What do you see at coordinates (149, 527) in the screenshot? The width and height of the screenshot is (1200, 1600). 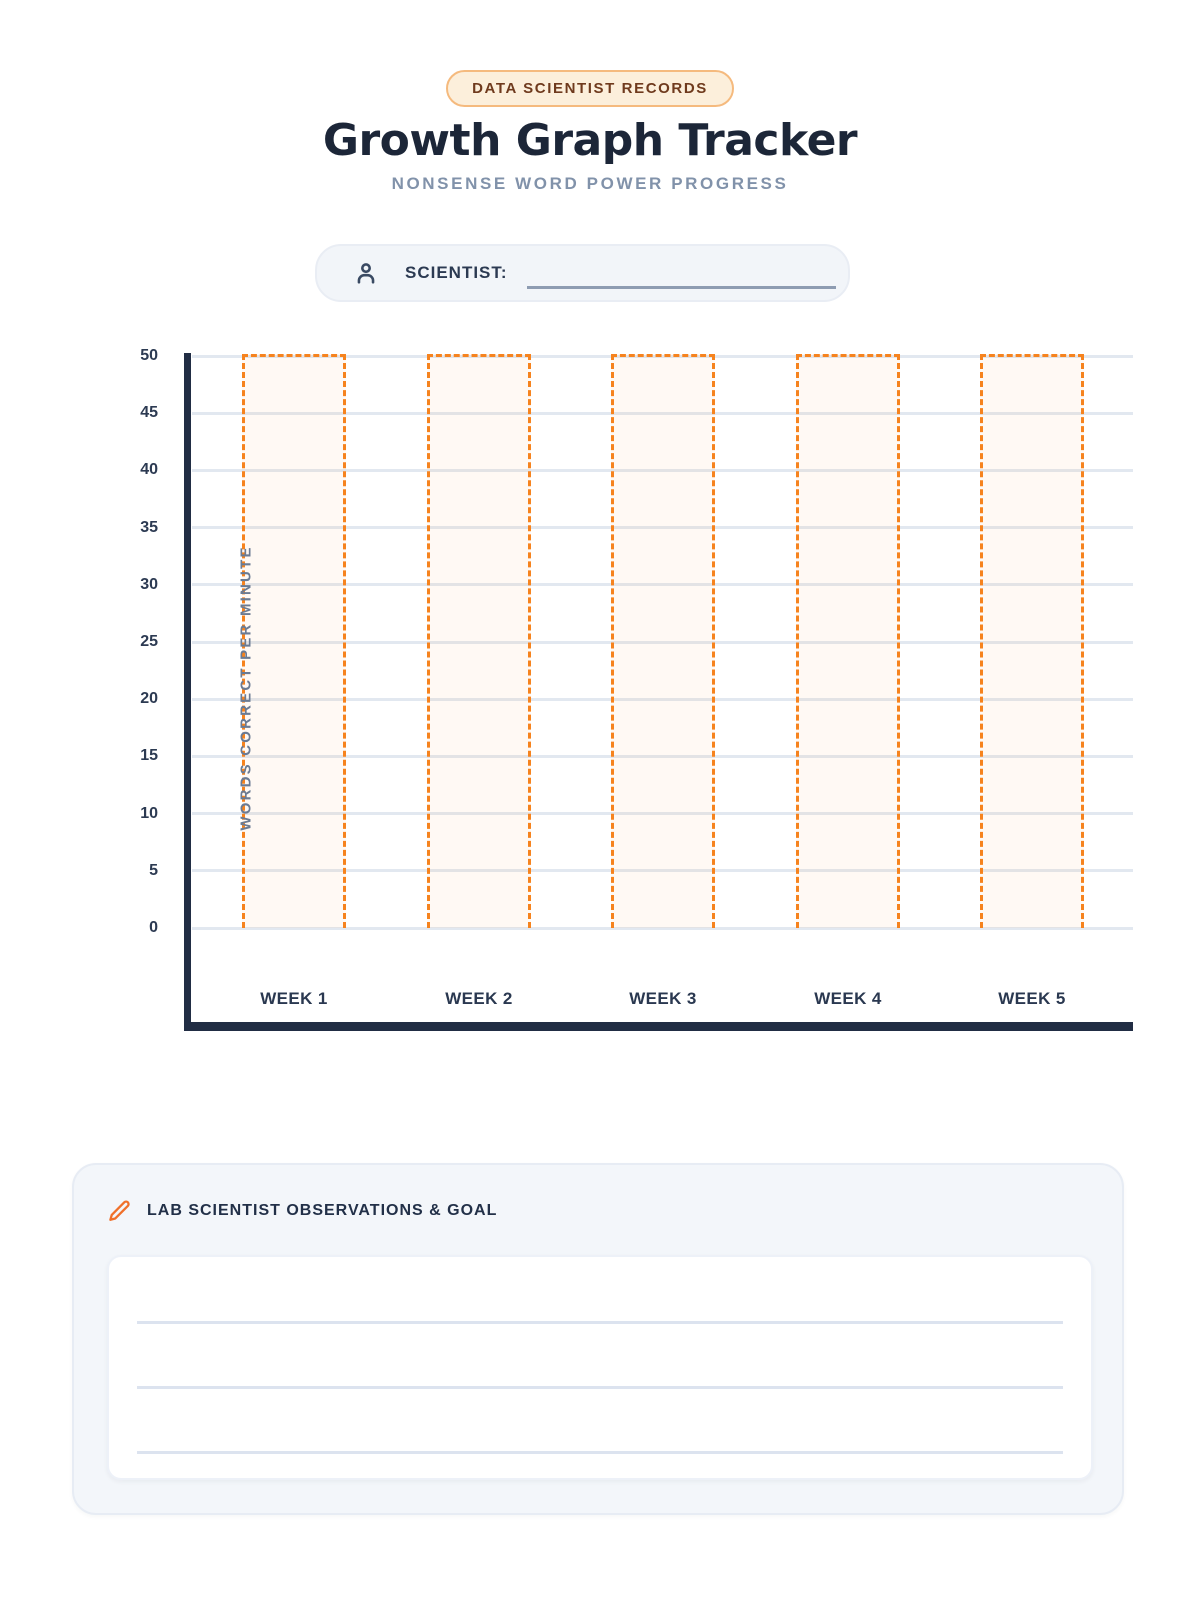 I see `y-tick-label: 35` at bounding box center [149, 527].